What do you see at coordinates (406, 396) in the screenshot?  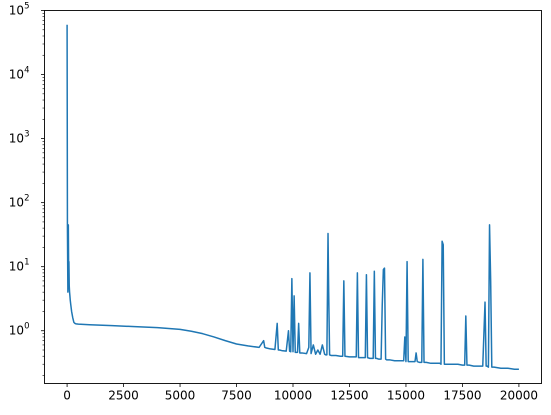 I see `x-tick-label: 15000` at bounding box center [406, 396].